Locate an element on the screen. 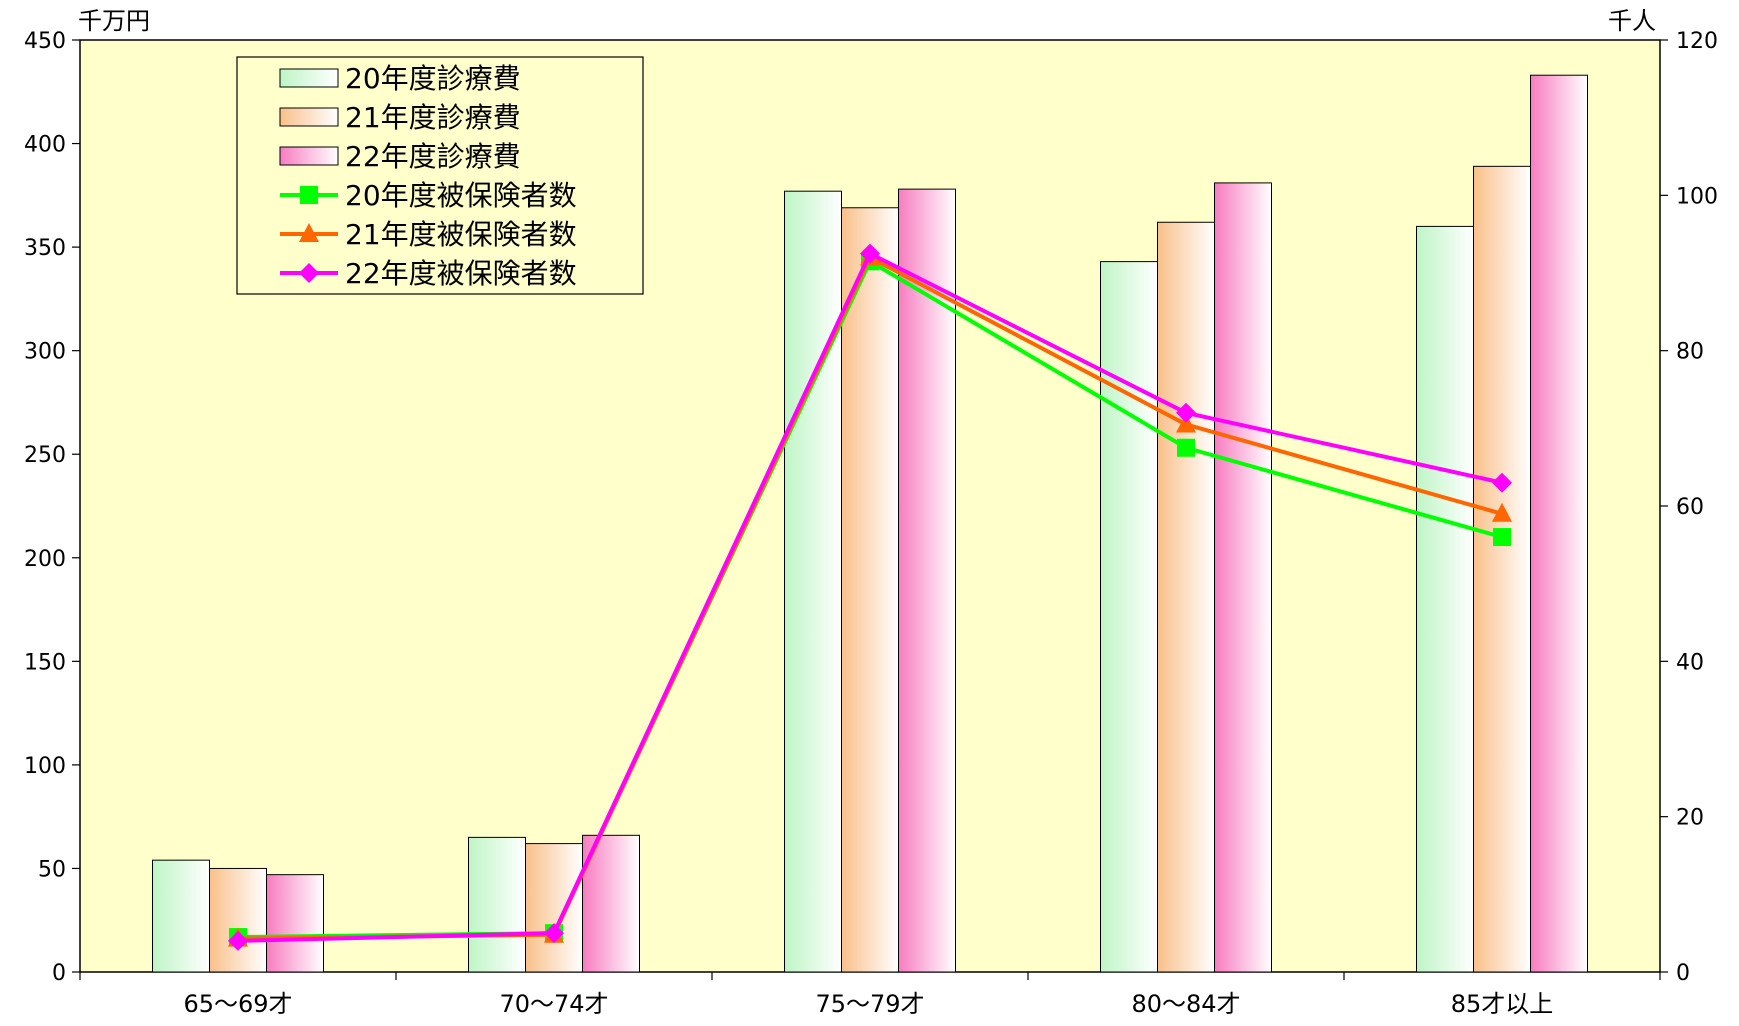 This screenshot has width=1739, height=1026. left-tick-label: 50 is located at coordinates (52, 869).